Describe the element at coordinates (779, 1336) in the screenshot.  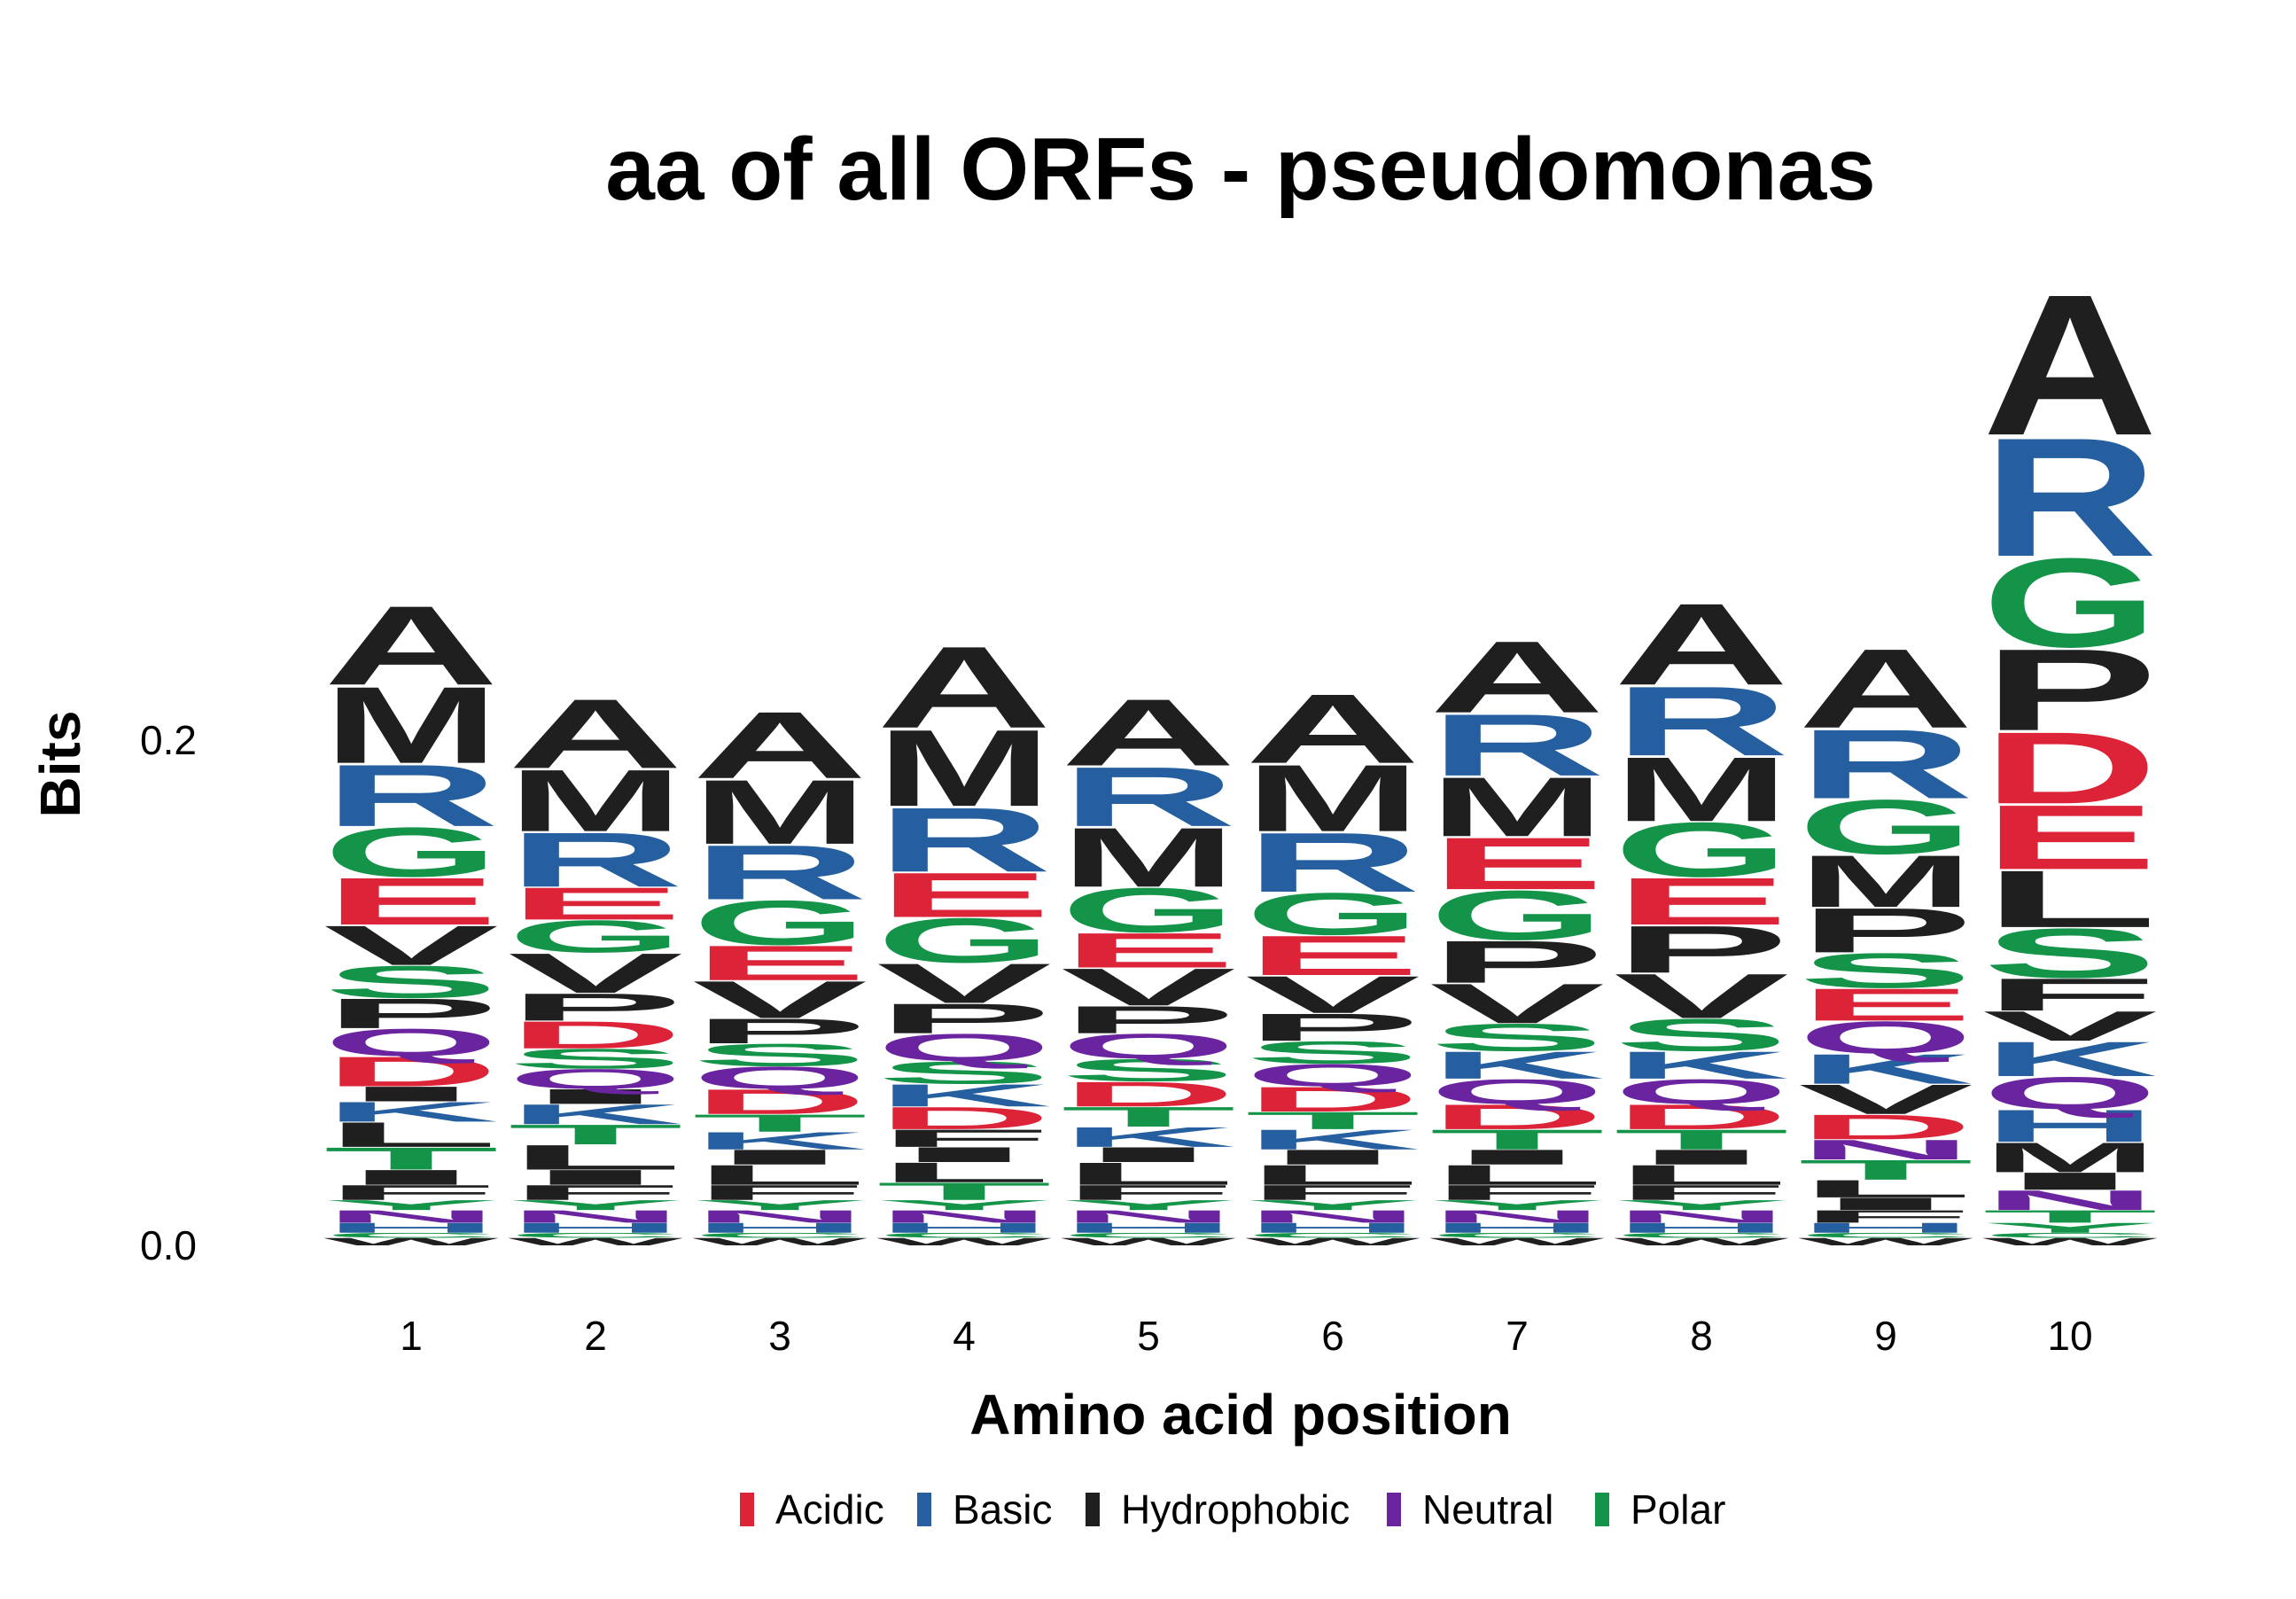
I see `x-tick-label: 3` at that location.